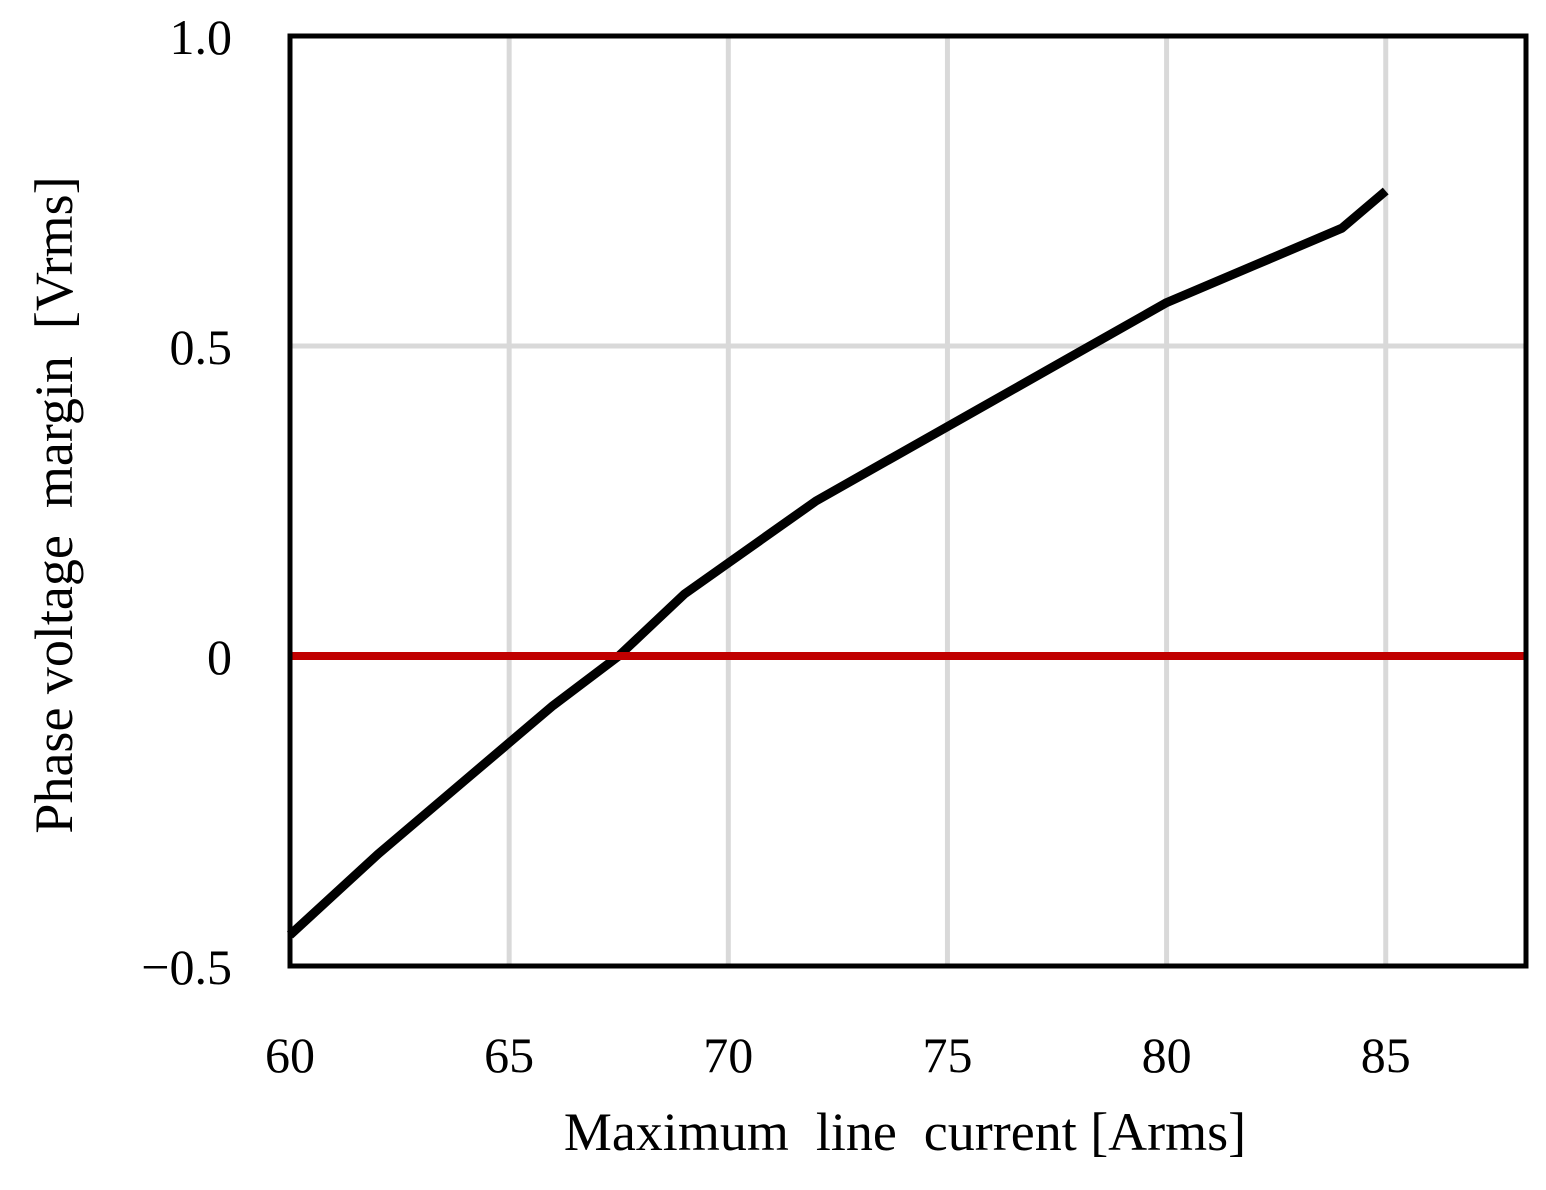 Image resolution: width=1546 pixels, height=1190 pixels. Describe the element at coordinates (838, 1055) in the screenshot. I see `x-axis-tick-labels: 60 65 70 75 80 85` at that location.